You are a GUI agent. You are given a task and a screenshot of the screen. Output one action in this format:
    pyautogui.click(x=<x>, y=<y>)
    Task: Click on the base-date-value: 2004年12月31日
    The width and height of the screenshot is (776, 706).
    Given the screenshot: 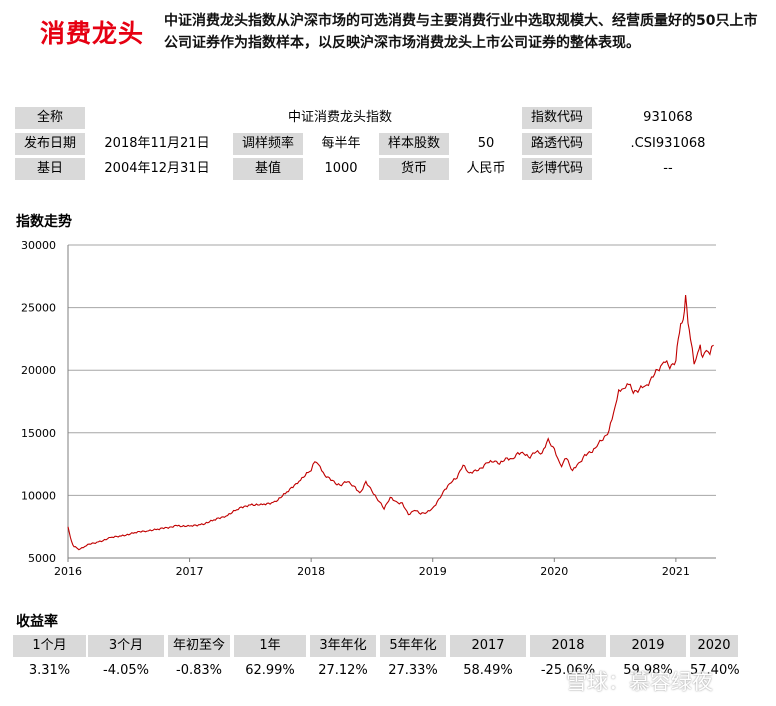 What is the action you would take?
    pyautogui.click(x=157, y=168)
    